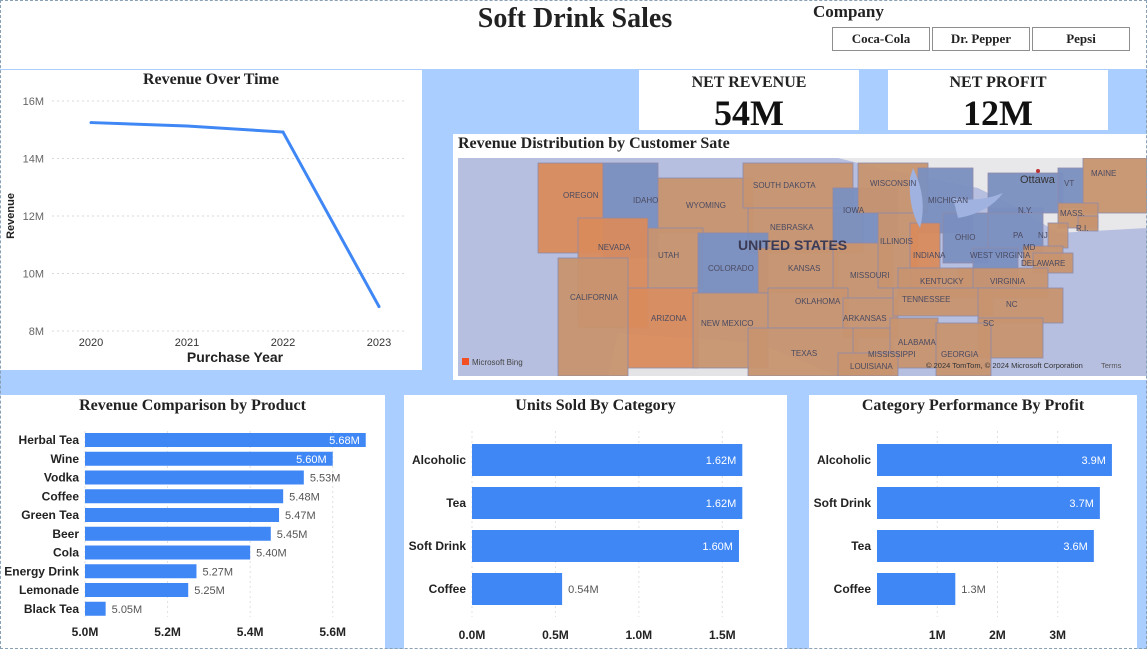 The width and height of the screenshot is (1147, 649). Describe the element at coordinates (870, 275) in the screenshot. I see `state-label: MISSOURI` at that location.